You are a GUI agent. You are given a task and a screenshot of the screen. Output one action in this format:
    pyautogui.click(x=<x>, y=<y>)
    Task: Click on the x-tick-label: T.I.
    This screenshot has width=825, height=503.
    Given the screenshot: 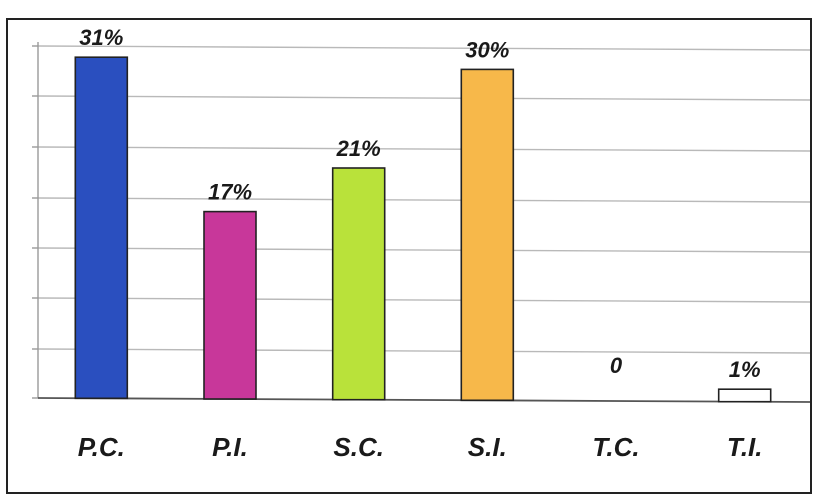 What is the action you would take?
    pyautogui.click(x=745, y=447)
    